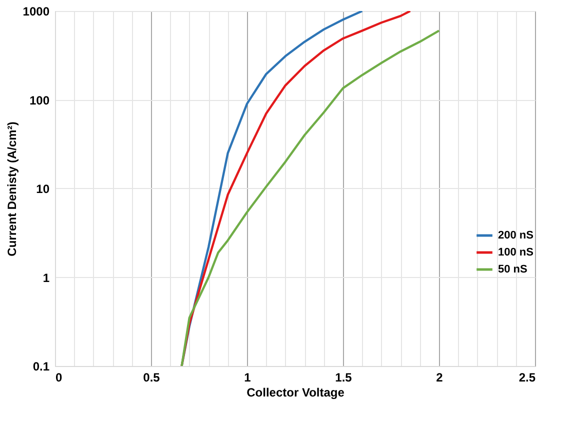 Image resolution: width=588 pixels, height=422 pixels. I want to click on legend-label: 200 nS, so click(516, 236).